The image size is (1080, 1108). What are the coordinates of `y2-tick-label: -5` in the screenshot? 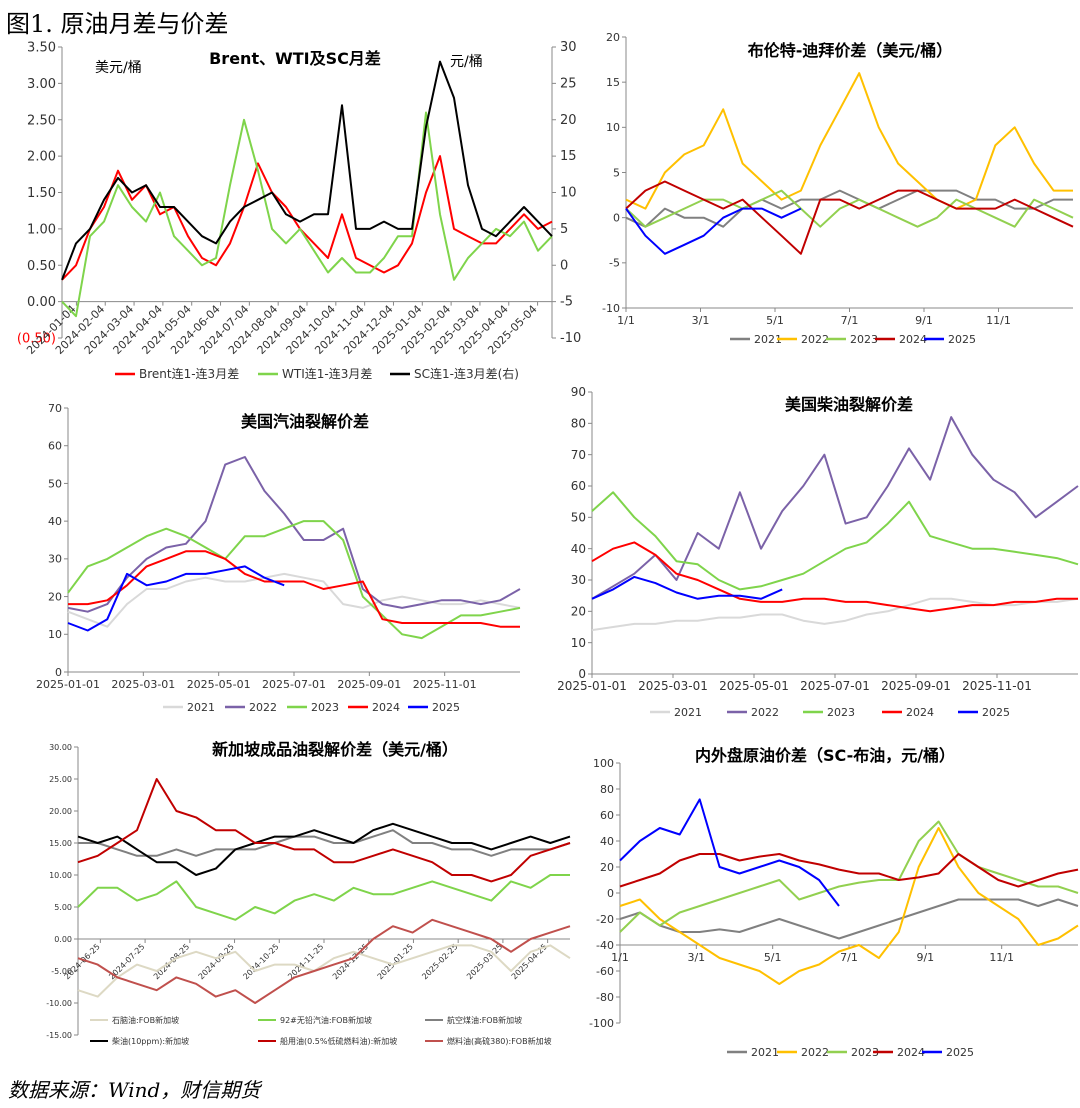 It's located at (566, 302).